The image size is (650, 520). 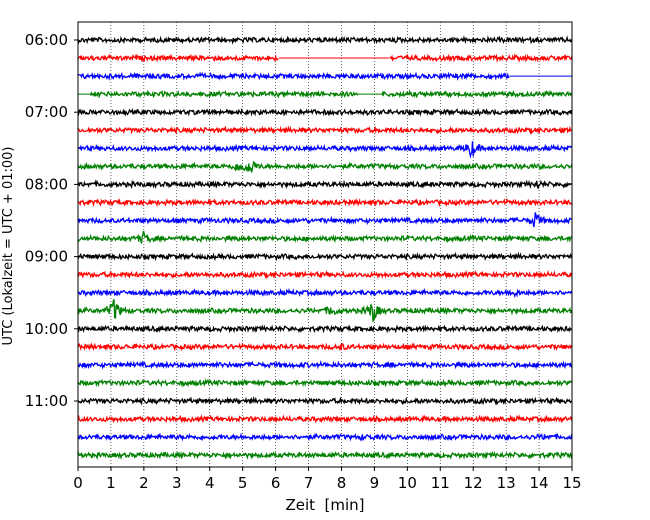 I want to click on x-tick-label: 3, so click(x=177, y=483).